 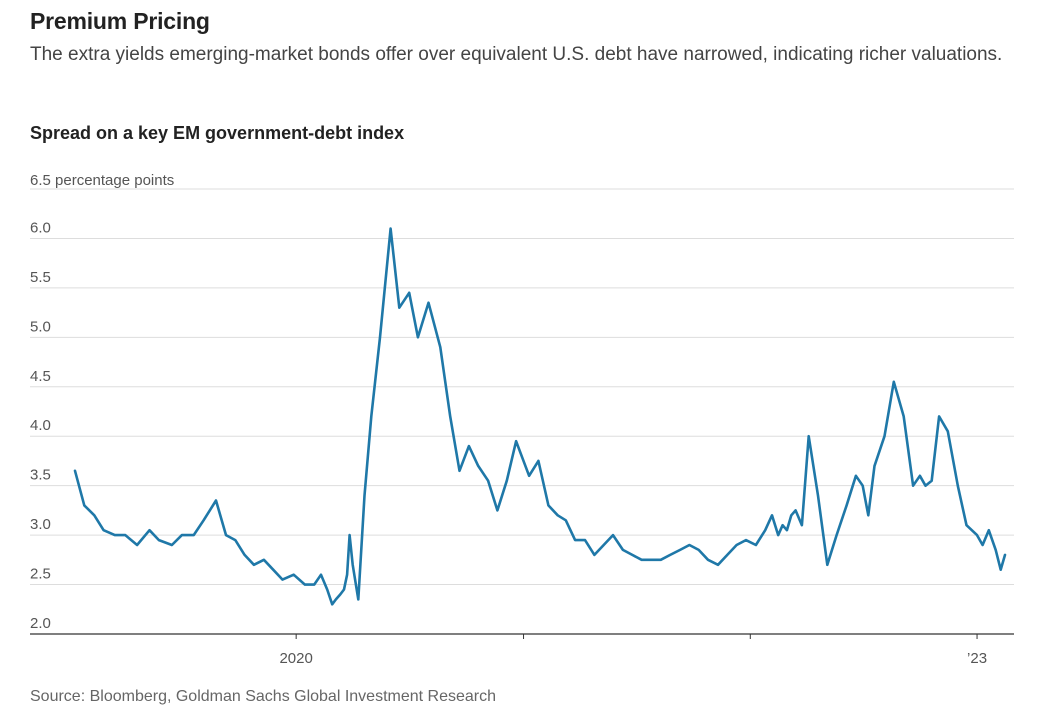 What do you see at coordinates (40, 524) in the screenshot?
I see `y-tick-label: 3.0` at bounding box center [40, 524].